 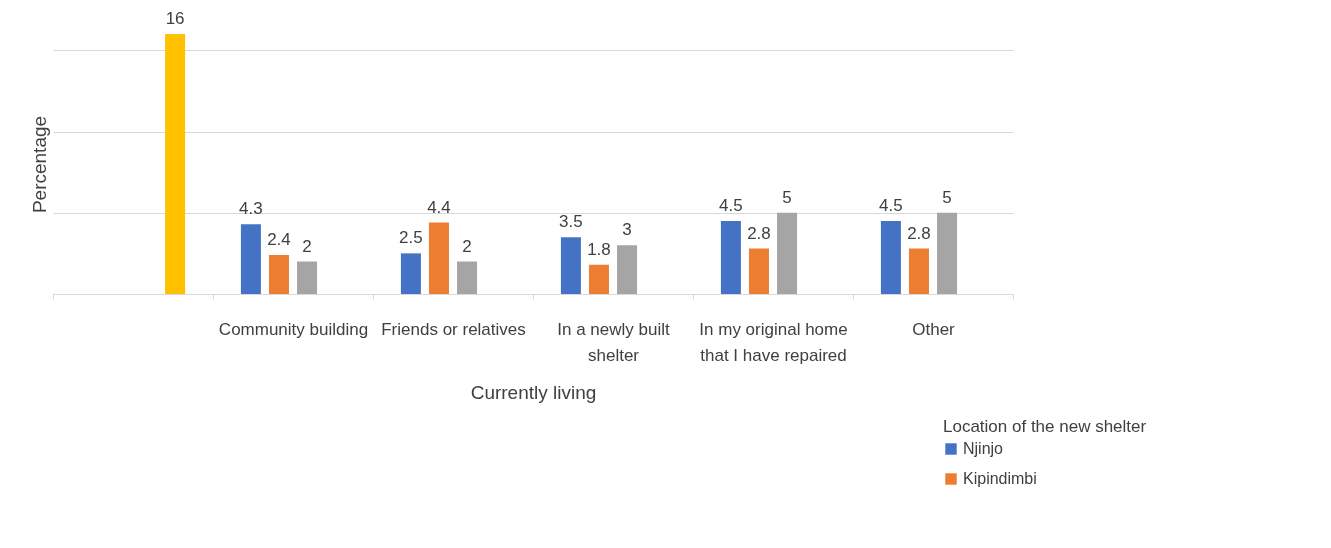 What do you see at coordinates (934, 329) in the screenshot?
I see `x-tick-label: Other` at bounding box center [934, 329].